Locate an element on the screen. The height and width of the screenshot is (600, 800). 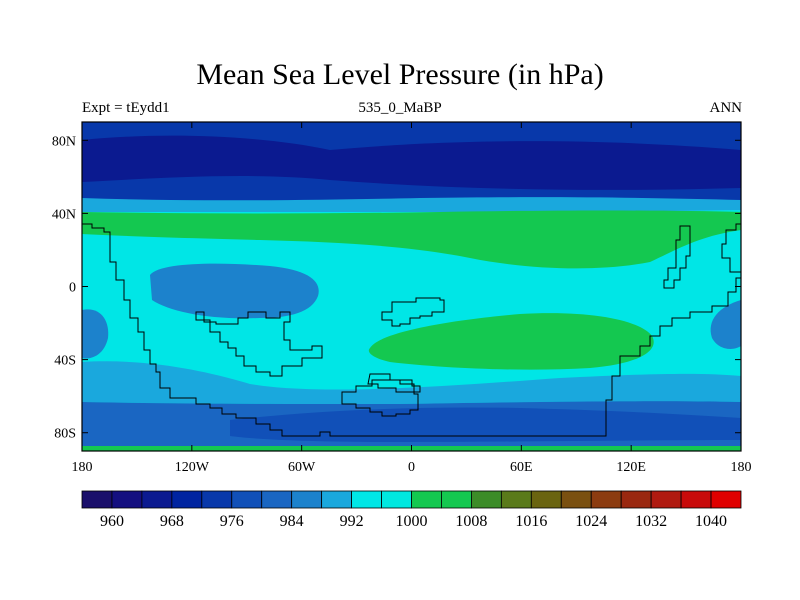
subtitle-period: 535_0_MaBP is located at coordinates (400, 108).